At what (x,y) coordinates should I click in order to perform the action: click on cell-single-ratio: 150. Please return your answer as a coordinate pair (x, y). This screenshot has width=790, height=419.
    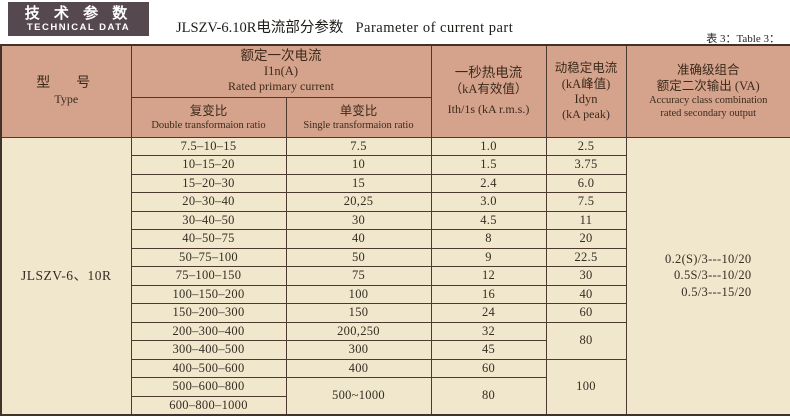
    Looking at the image, I should click on (358, 313).